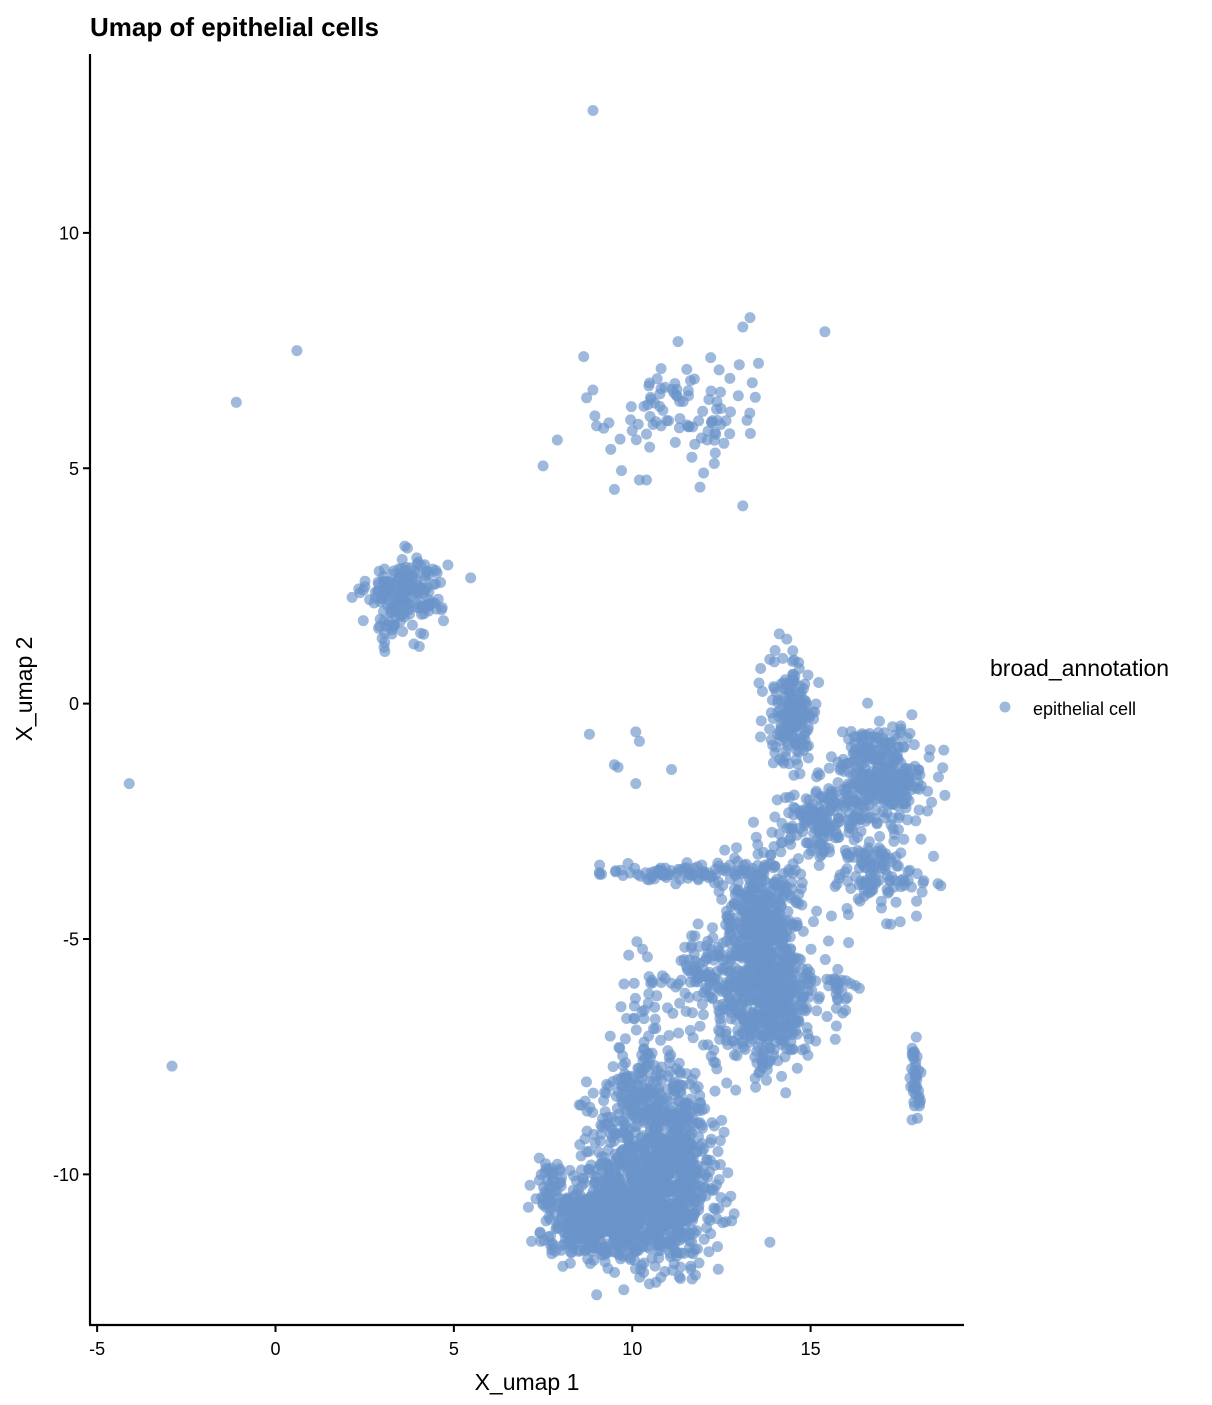  I want to click on y-tick-label: 5, so click(74, 469).